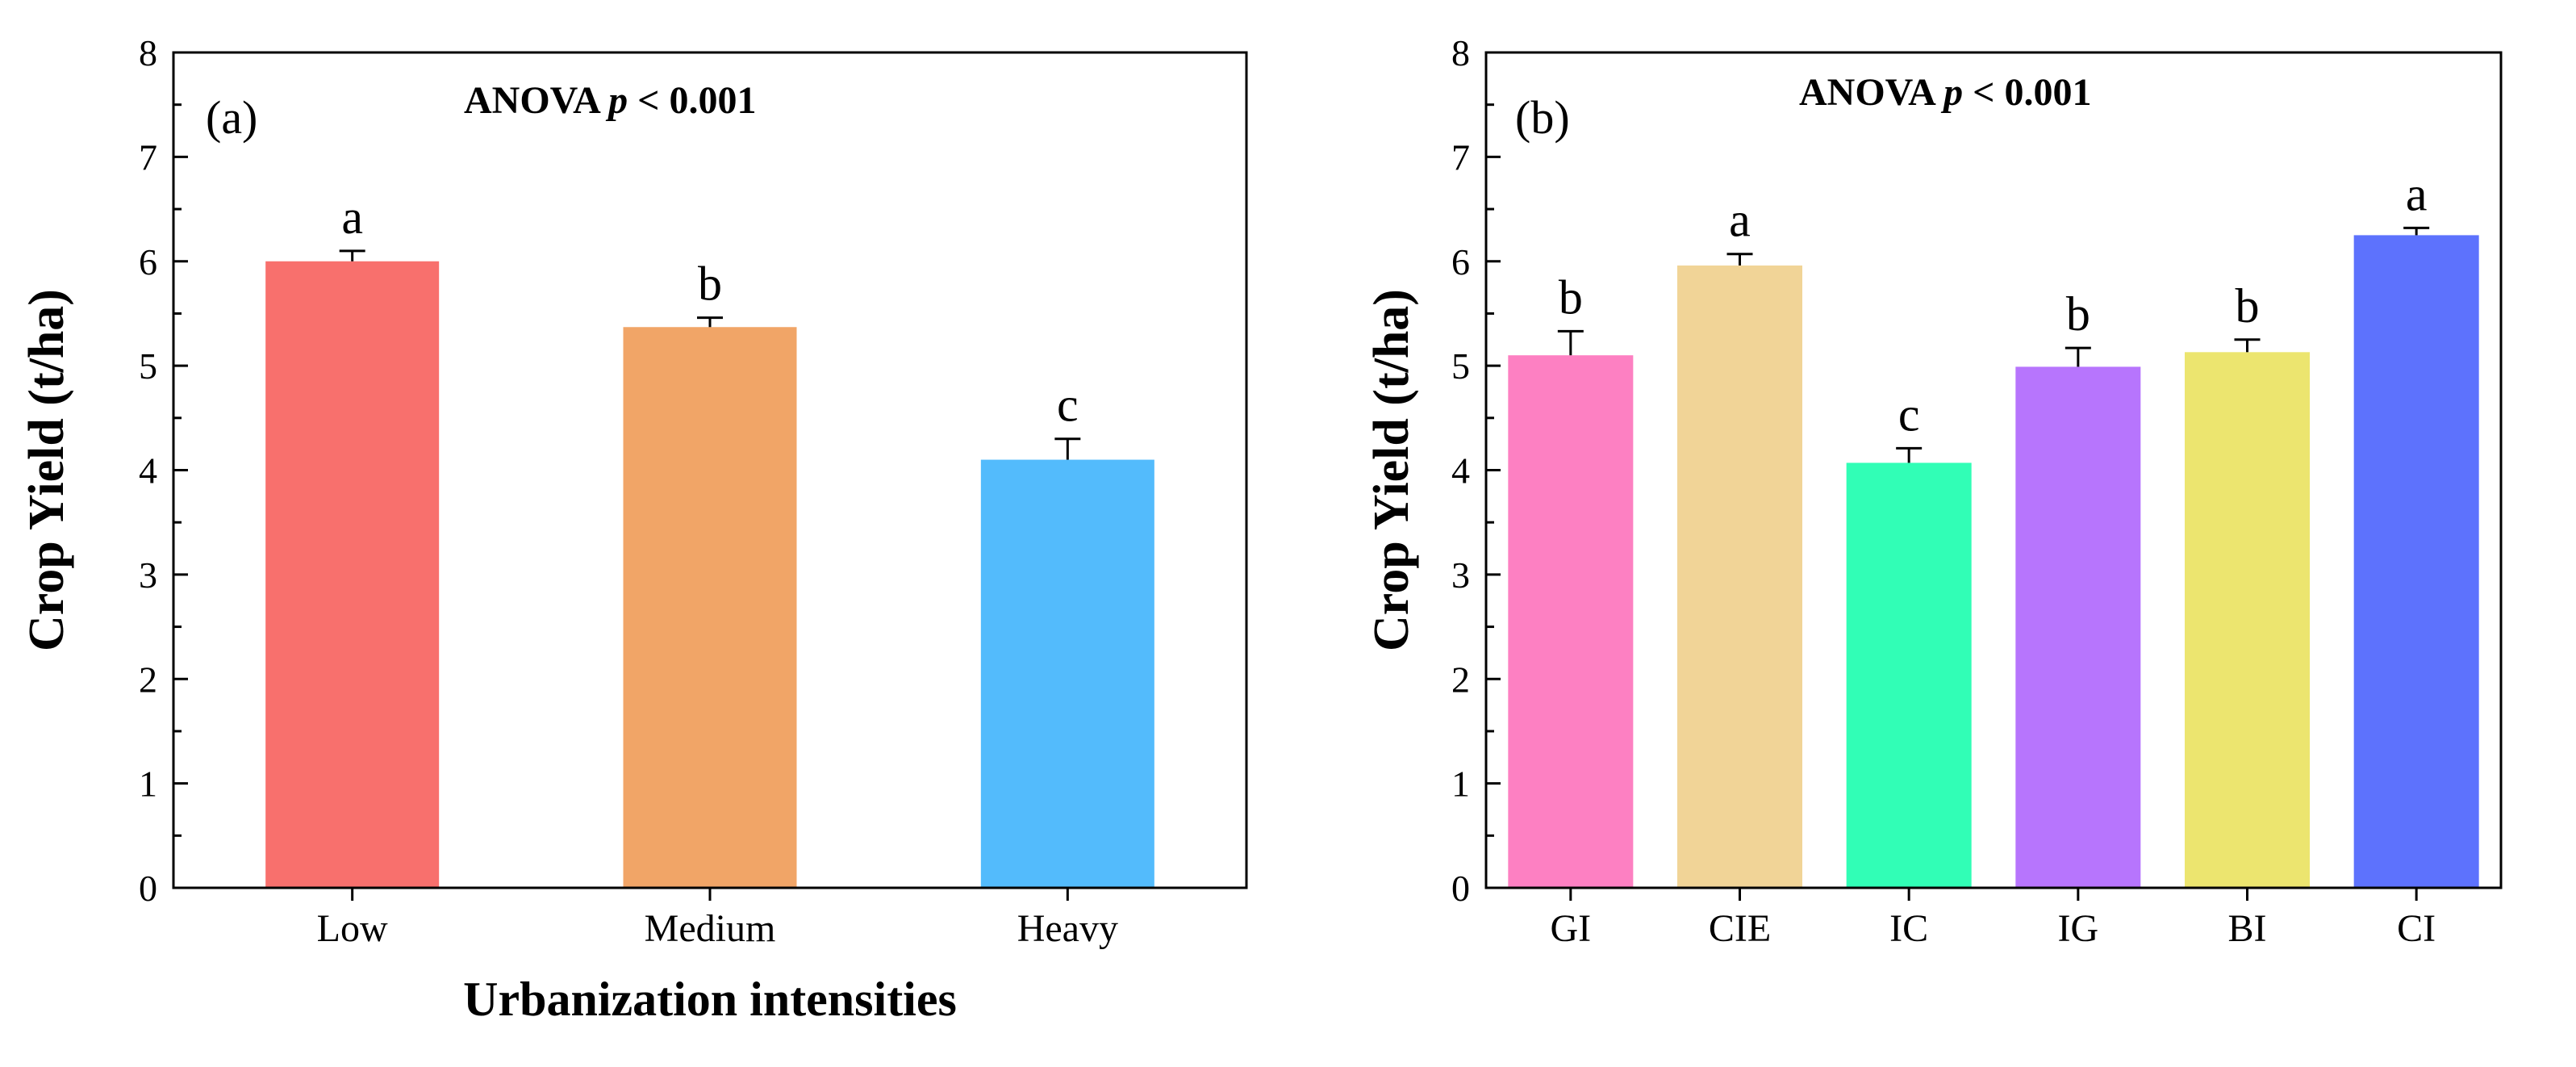 The image size is (2576, 1067). I want to click on bar-bi, so click(2247, 620).